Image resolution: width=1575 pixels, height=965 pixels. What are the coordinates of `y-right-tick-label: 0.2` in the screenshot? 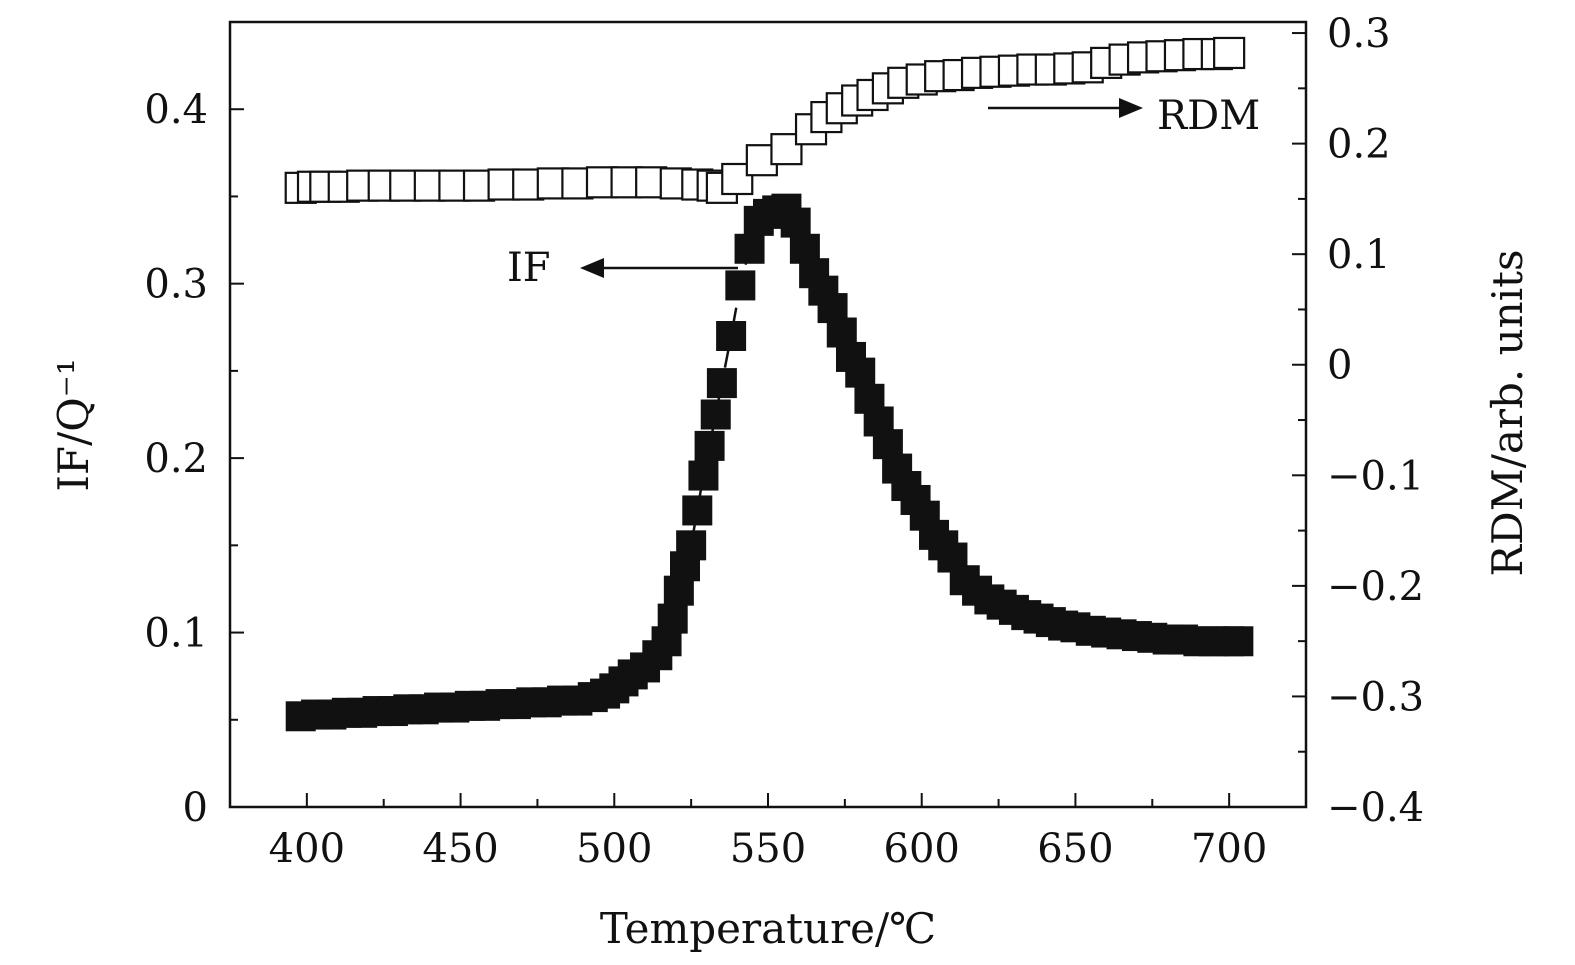 It's located at (1359, 145).